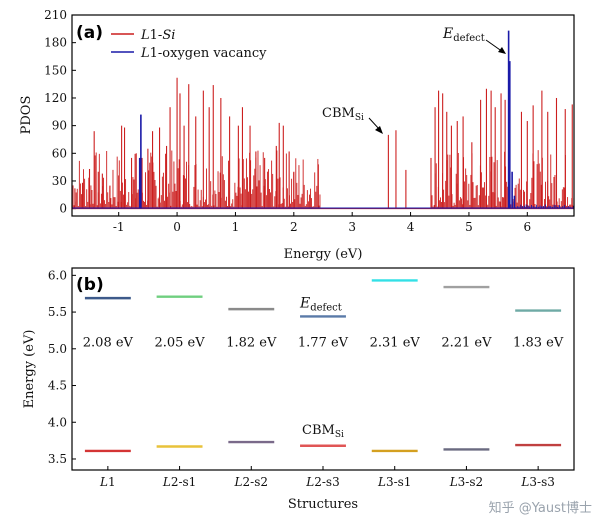 Image resolution: width=600 pixels, height=519 pixels. What do you see at coordinates (189, 44) in the screenshot?
I see `legend: L1-Si L1-oxygen vacancy` at bounding box center [189, 44].